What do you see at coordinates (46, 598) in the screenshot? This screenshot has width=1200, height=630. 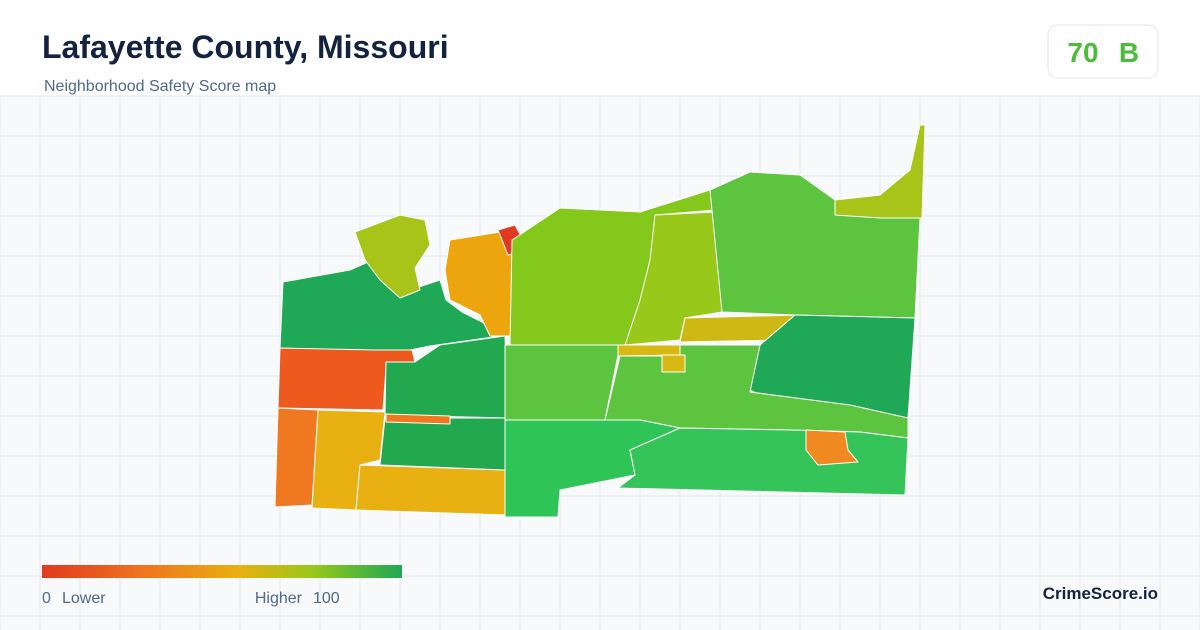 I see `legend-min: 0` at bounding box center [46, 598].